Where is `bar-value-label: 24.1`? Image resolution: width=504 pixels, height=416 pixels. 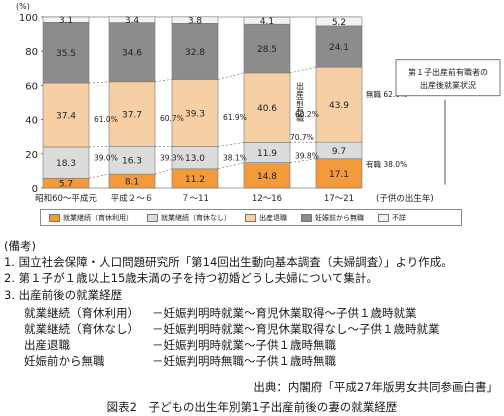 bar-value-label: 24.1 is located at coordinates (339, 48).